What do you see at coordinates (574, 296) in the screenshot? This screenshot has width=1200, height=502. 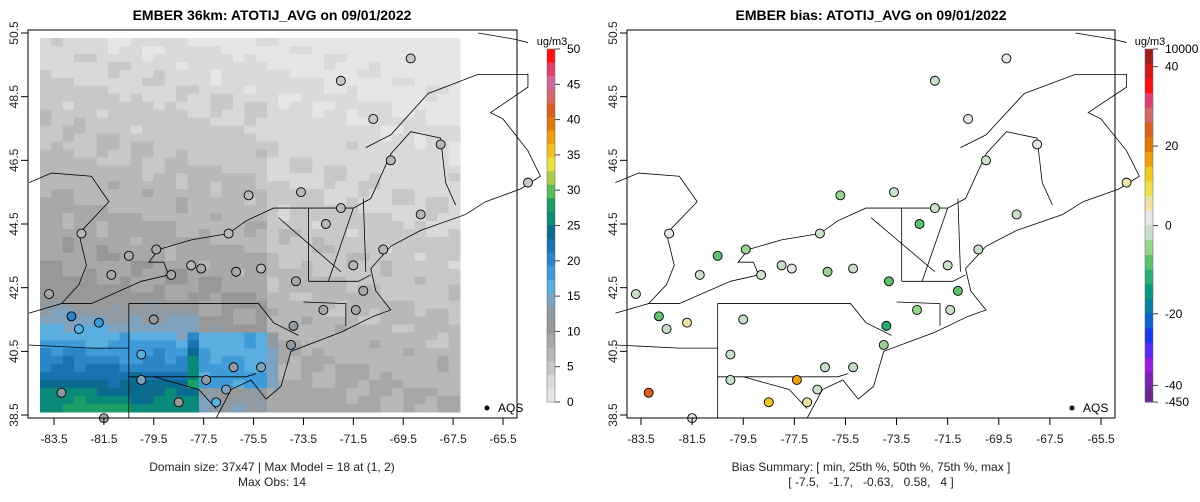 I see `colorbar-tick-label: 15` at bounding box center [574, 296].